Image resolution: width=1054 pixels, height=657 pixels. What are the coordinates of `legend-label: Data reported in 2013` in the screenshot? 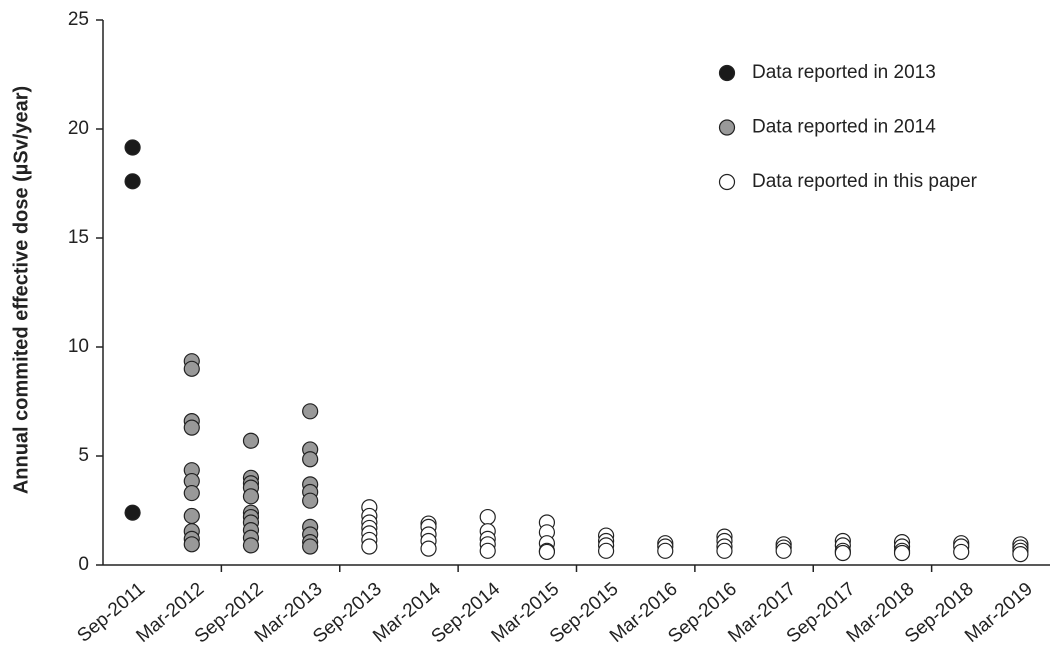 It's located at (844, 72).